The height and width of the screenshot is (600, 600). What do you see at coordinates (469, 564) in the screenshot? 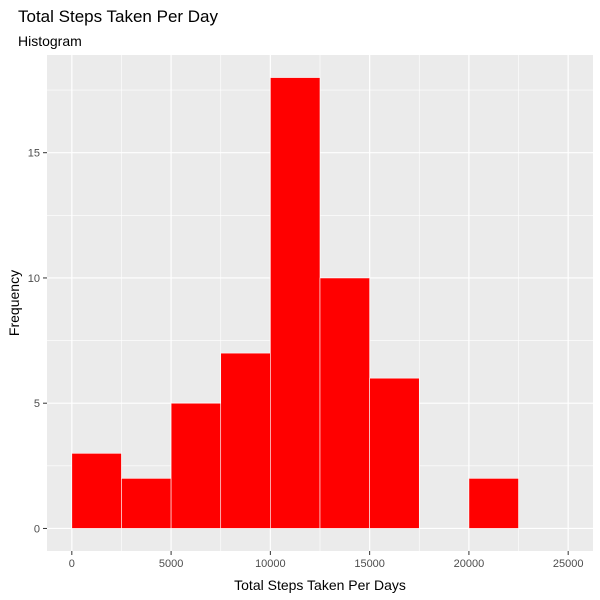
I see `x-tick-label: 20000` at bounding box center [469, 564].